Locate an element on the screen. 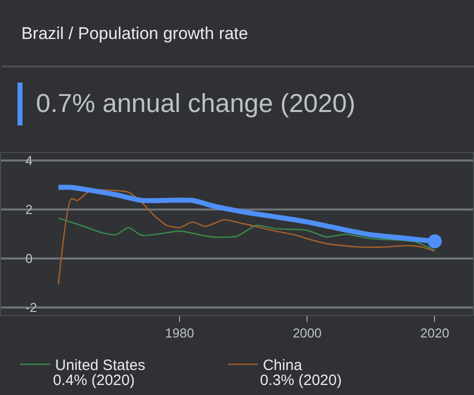  legend-label: United States is located at coordinates (100, 365).